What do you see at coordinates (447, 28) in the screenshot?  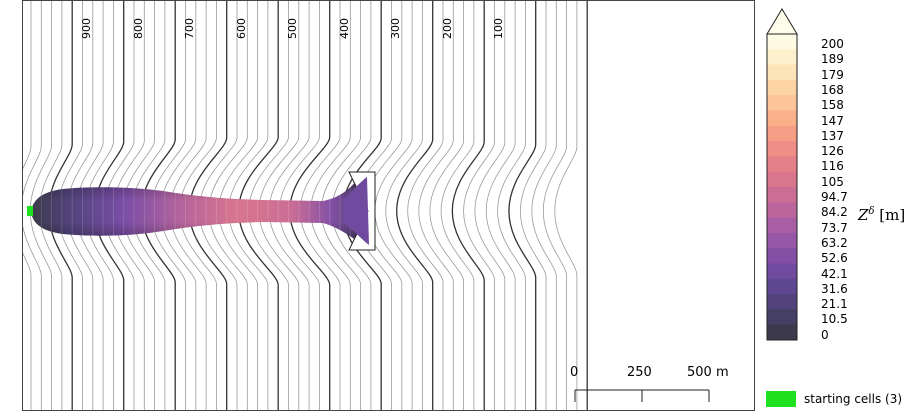 I see `contour-label-200: 200` at bounding box center [447, 28].